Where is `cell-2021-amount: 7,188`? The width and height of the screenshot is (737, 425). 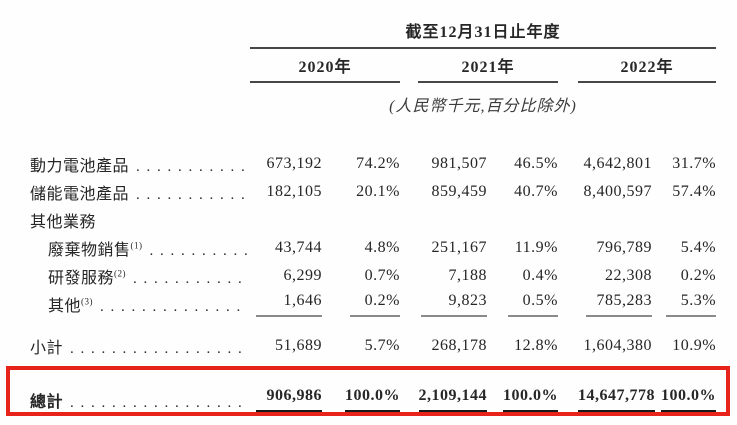 cell-2021-amount: 7,188 is located at coordinates (467, 275).